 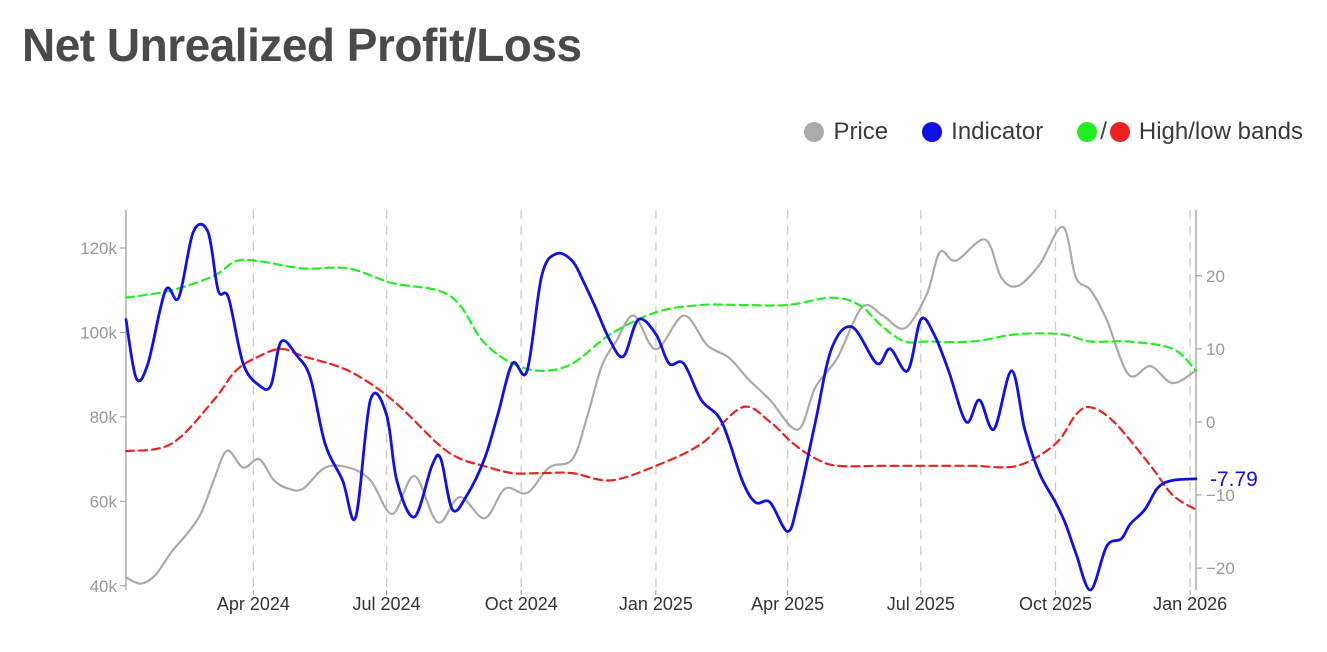 I want to click on y-left-tick-label: 120k, so click(x=98, y=248).